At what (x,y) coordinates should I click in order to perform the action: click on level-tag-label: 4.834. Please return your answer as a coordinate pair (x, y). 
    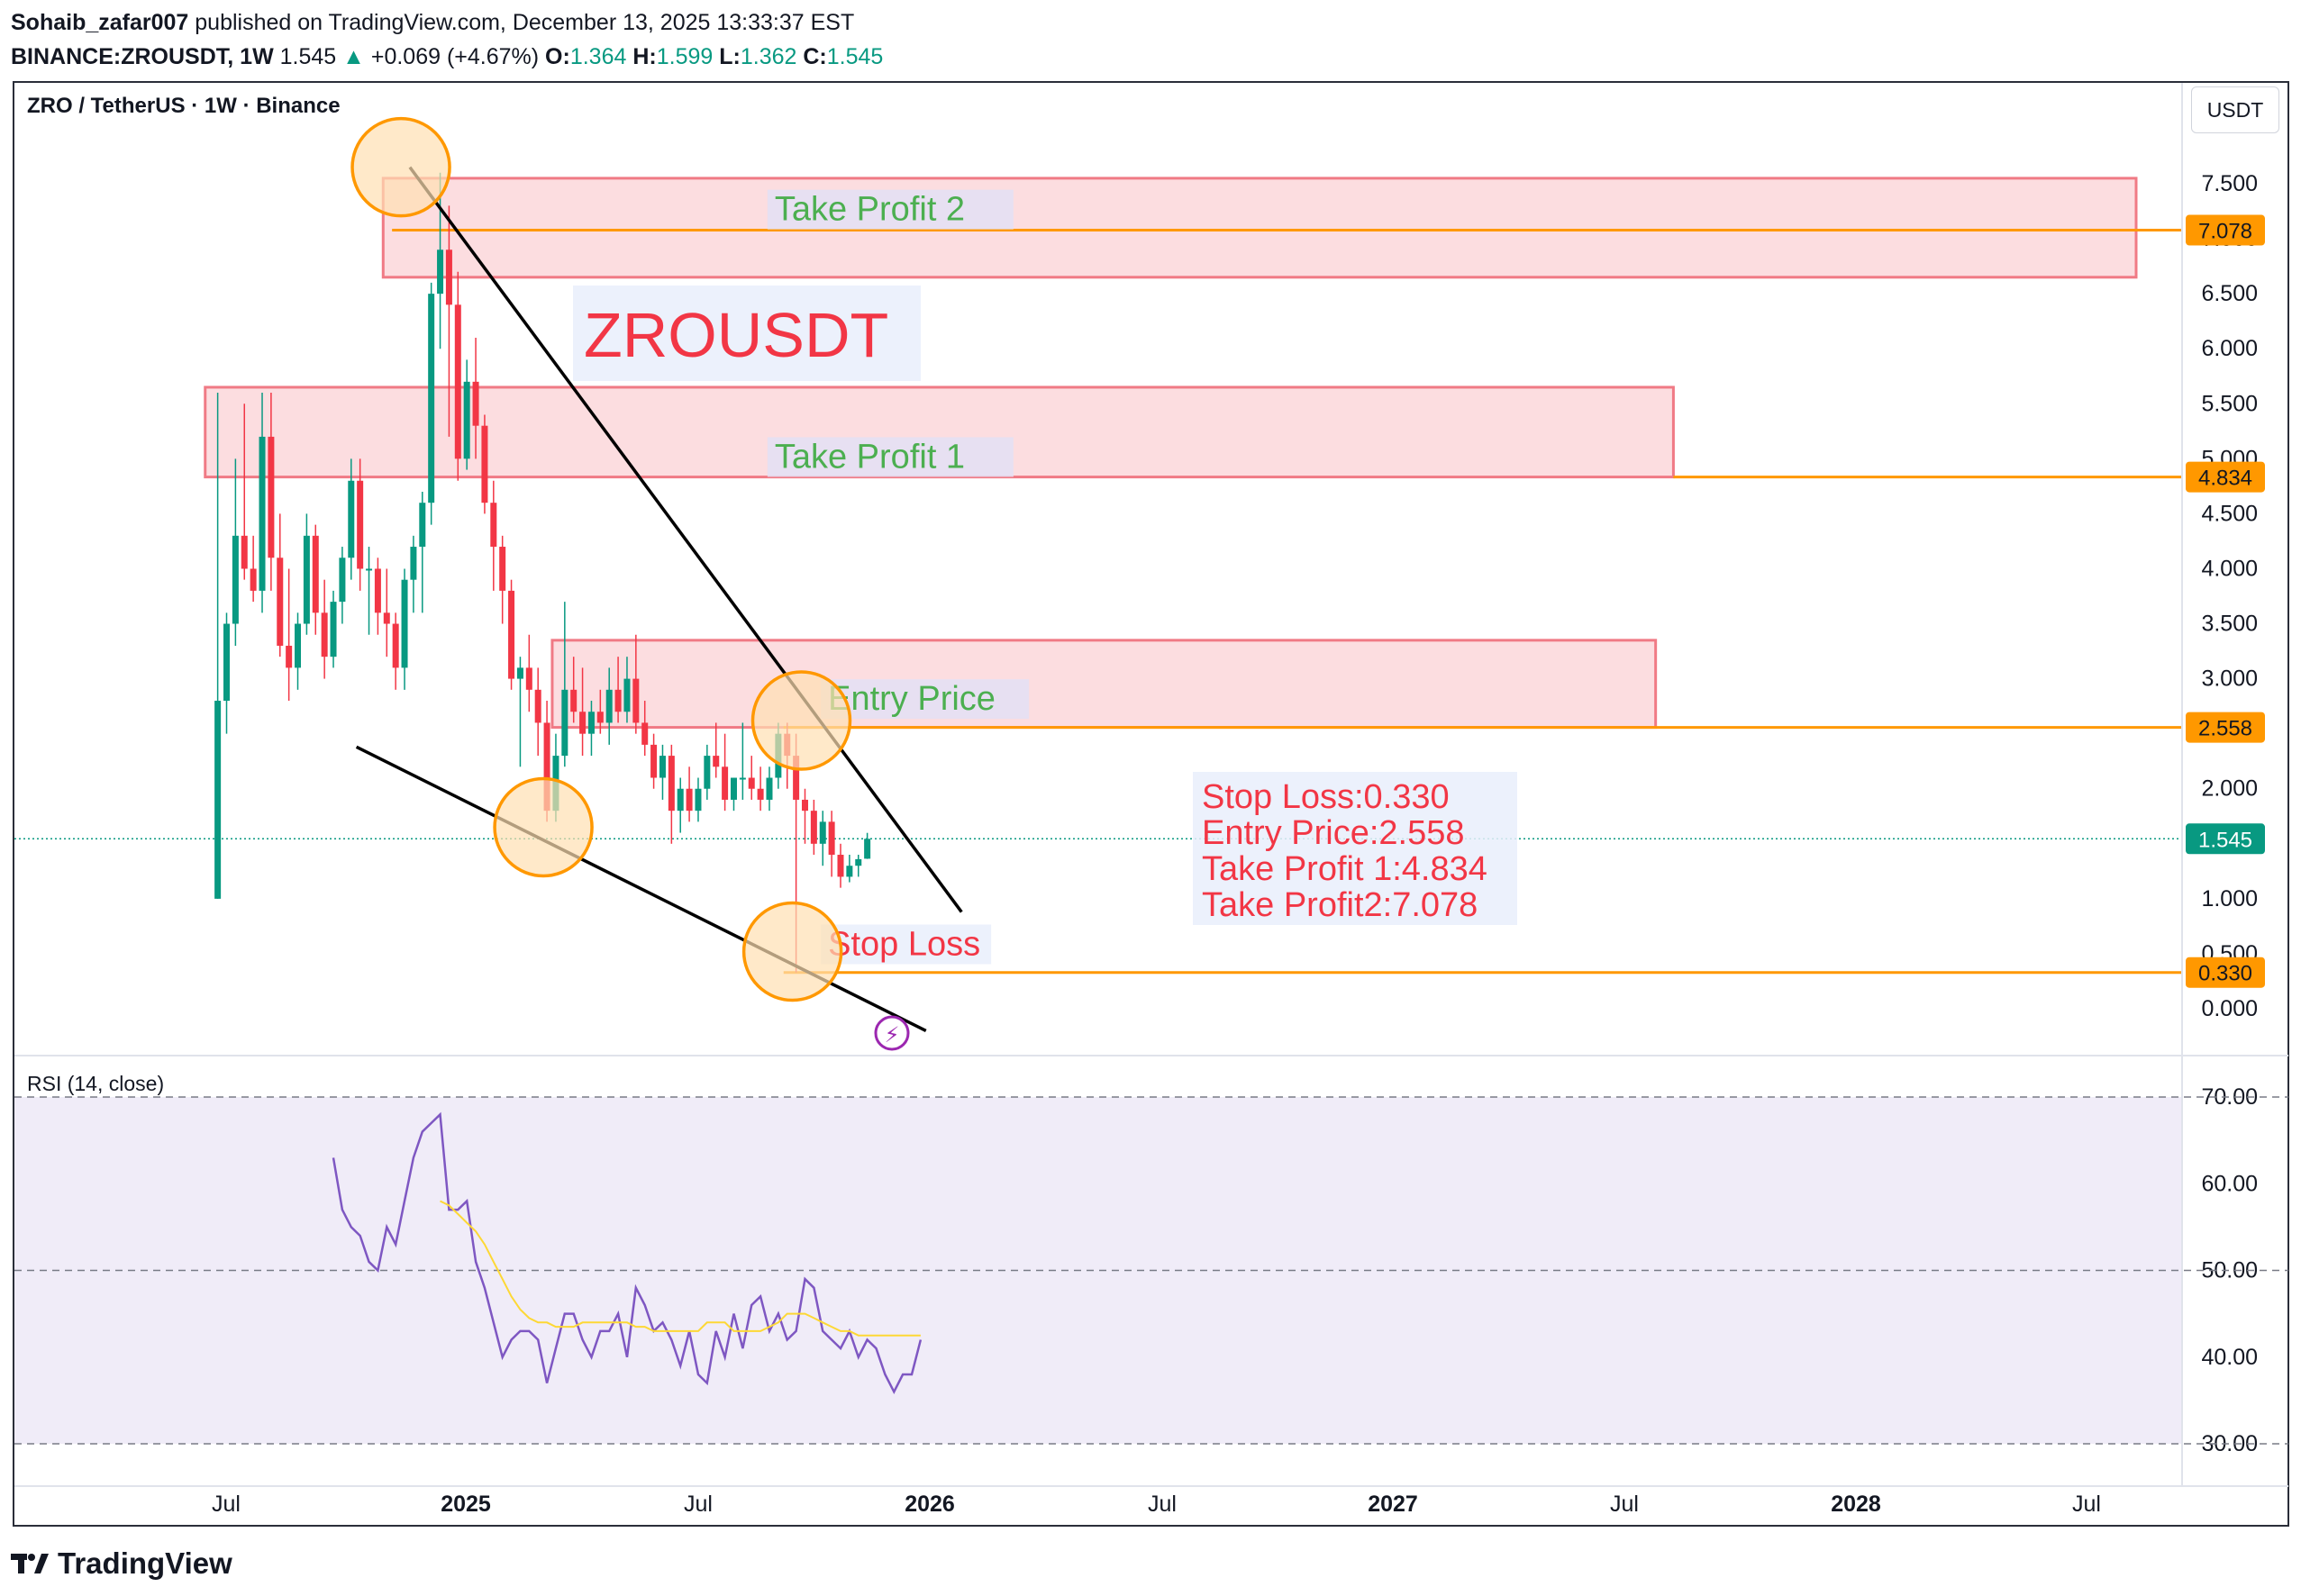
    Looking at the image, I should click on (2225, 479).